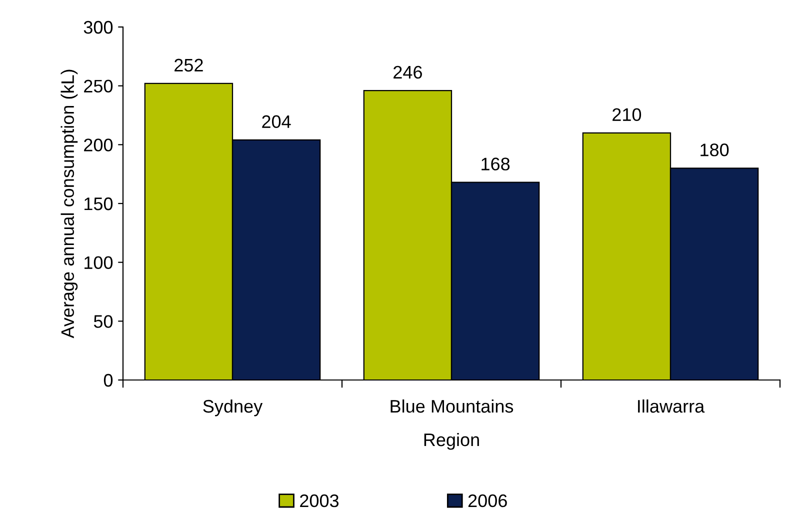  I want to click on y-tick-label: 250, so click(98, 86).